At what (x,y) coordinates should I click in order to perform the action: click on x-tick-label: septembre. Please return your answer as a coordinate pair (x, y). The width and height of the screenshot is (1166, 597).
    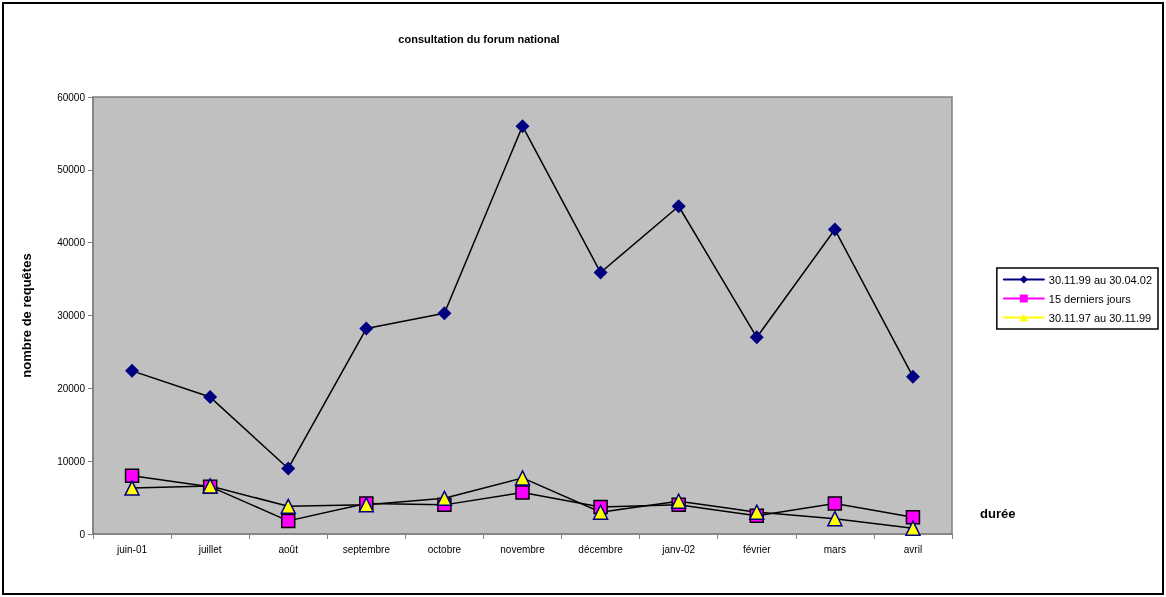
    Looking at the image, I should click on (366, 549).